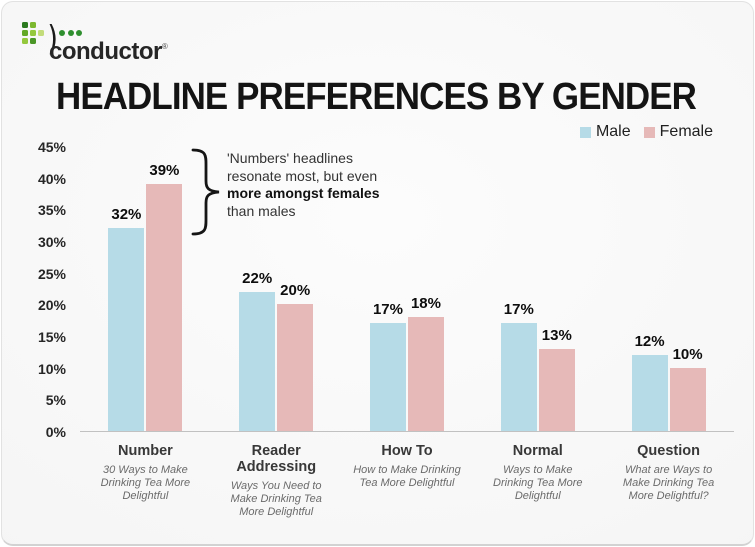  I want to click on bar-value-label: 13%, so click(556, 335).